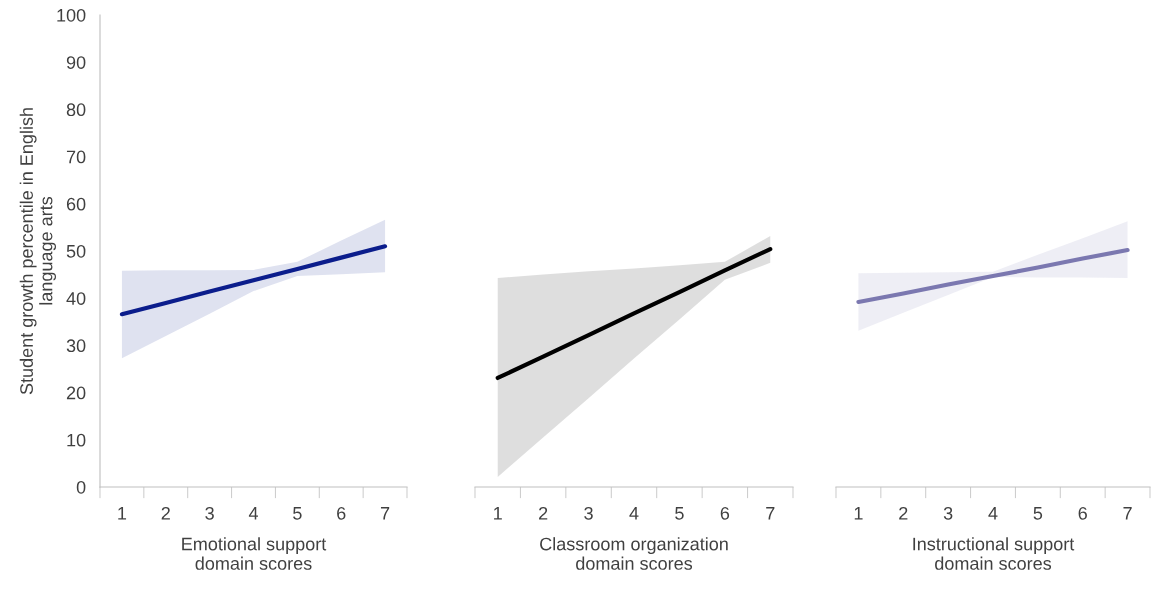  Describe the element at coordinates (76, 393) in the screenshot. I see `y-tick-label: 20` at that location.